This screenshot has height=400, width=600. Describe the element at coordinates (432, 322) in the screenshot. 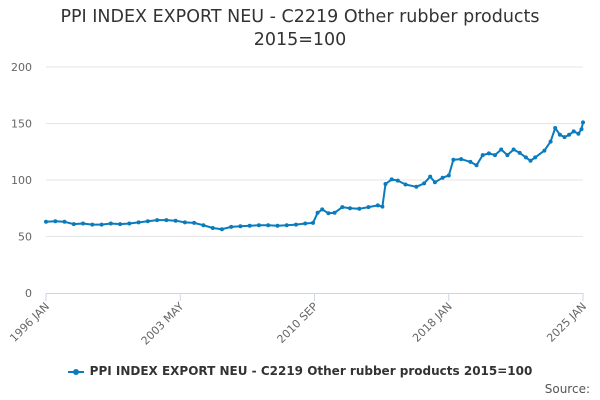

I see `x-tick-label: 2018 JAN` at that location.